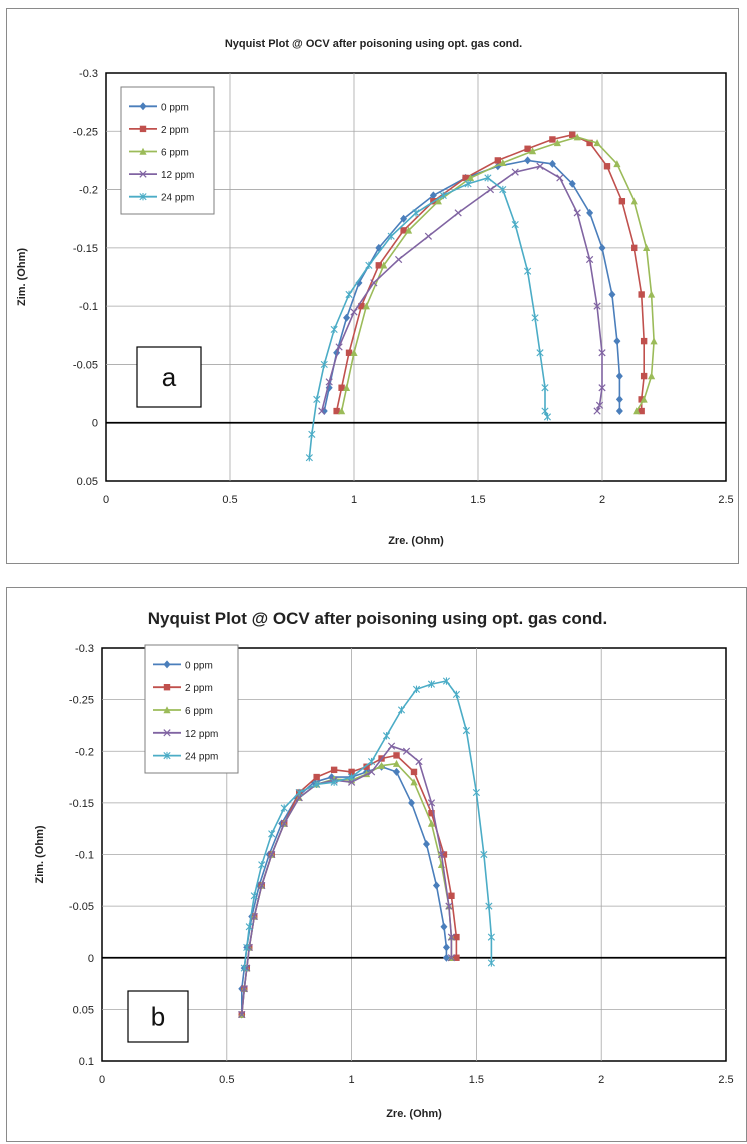 Image resolution: width=747 pixels, height=1144 pixels. What do you see at coordinates (167, 150) in the screenshot?
I see `legend: 0 ppm 2 ppm 6 ppm 12 ppm 24 ppm` at bounding box center [167, 150].